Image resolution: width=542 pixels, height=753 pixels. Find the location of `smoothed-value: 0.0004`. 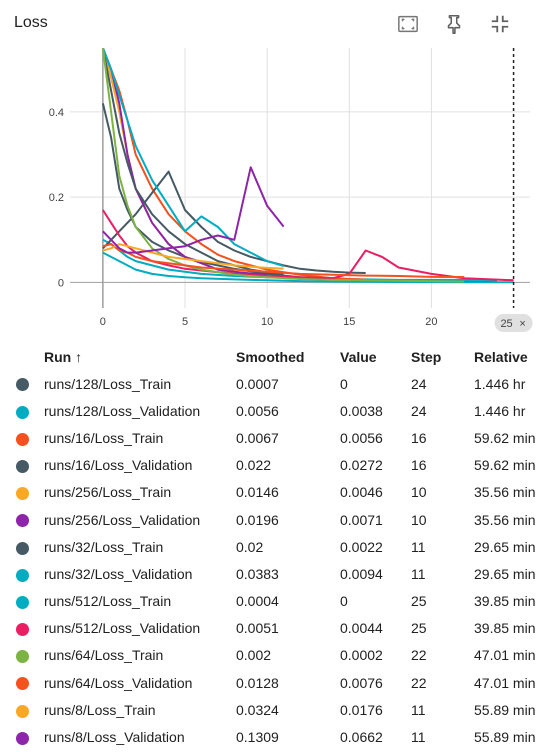

smoothed-value: 0.0004 is located at coordinates (257, 601).